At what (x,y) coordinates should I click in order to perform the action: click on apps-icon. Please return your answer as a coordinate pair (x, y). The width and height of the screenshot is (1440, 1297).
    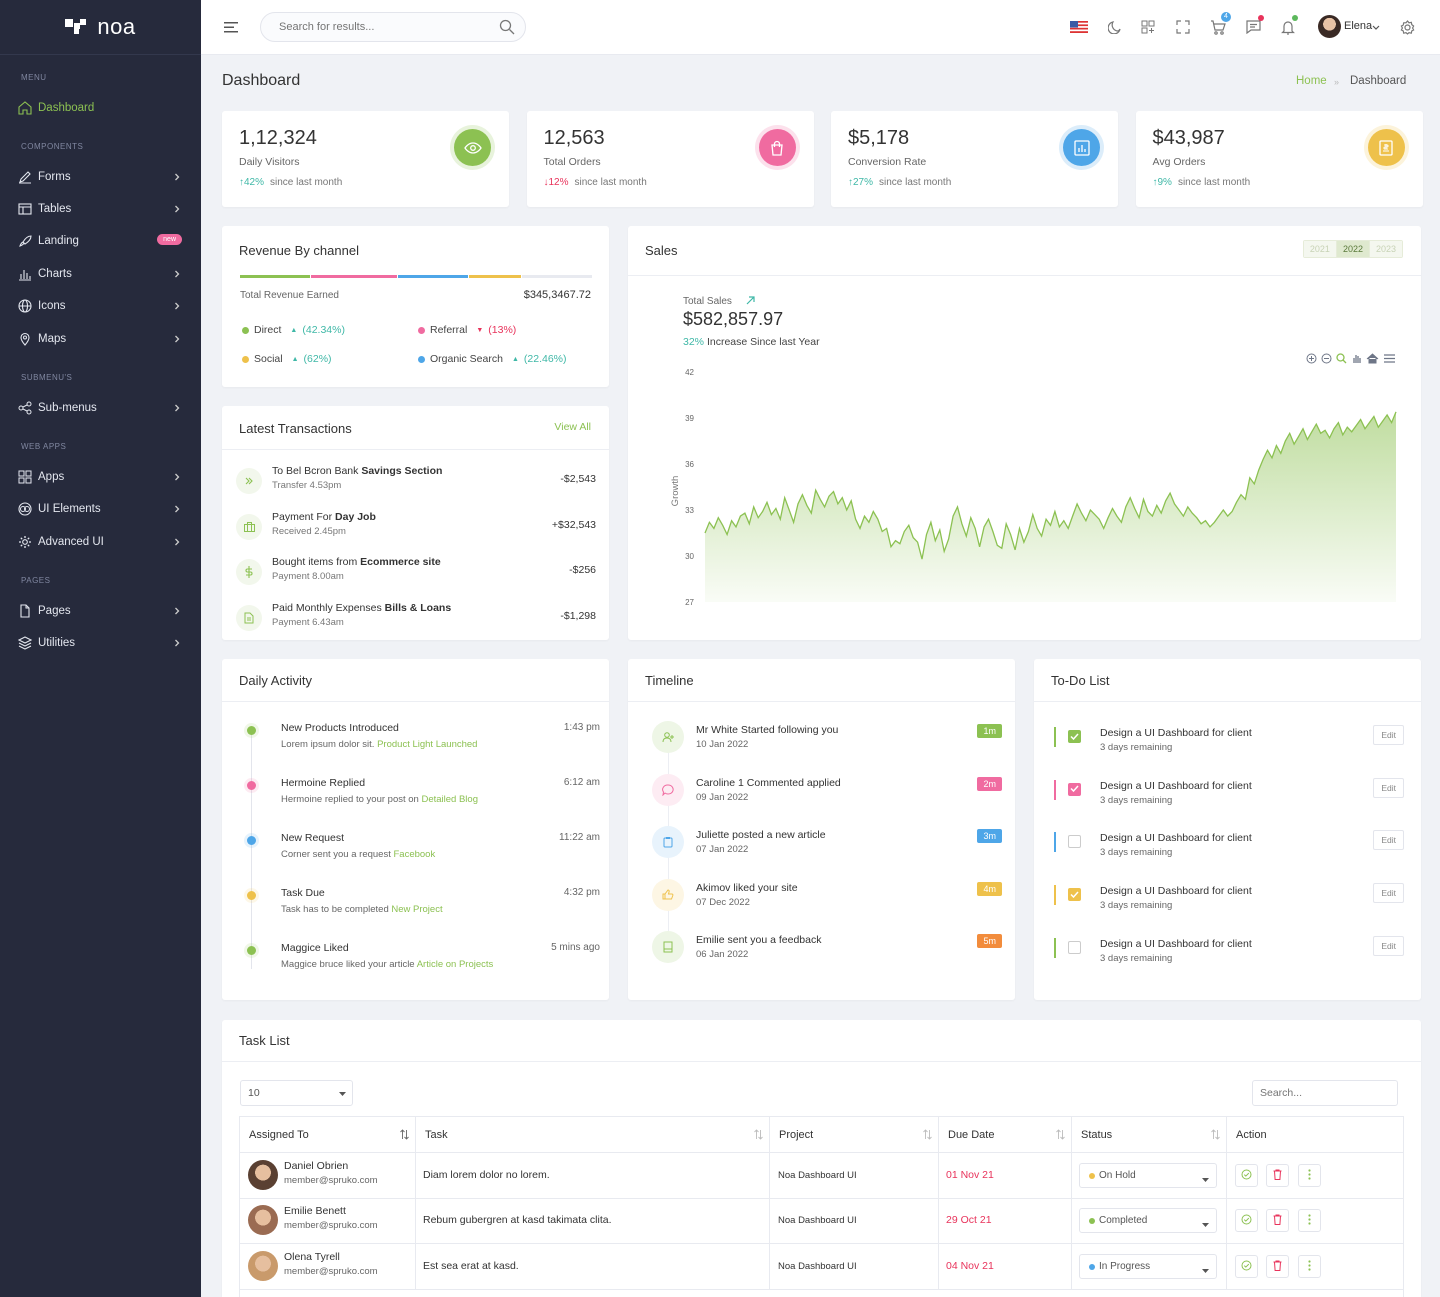
    Looking at the image, I should click on (1148, 27).